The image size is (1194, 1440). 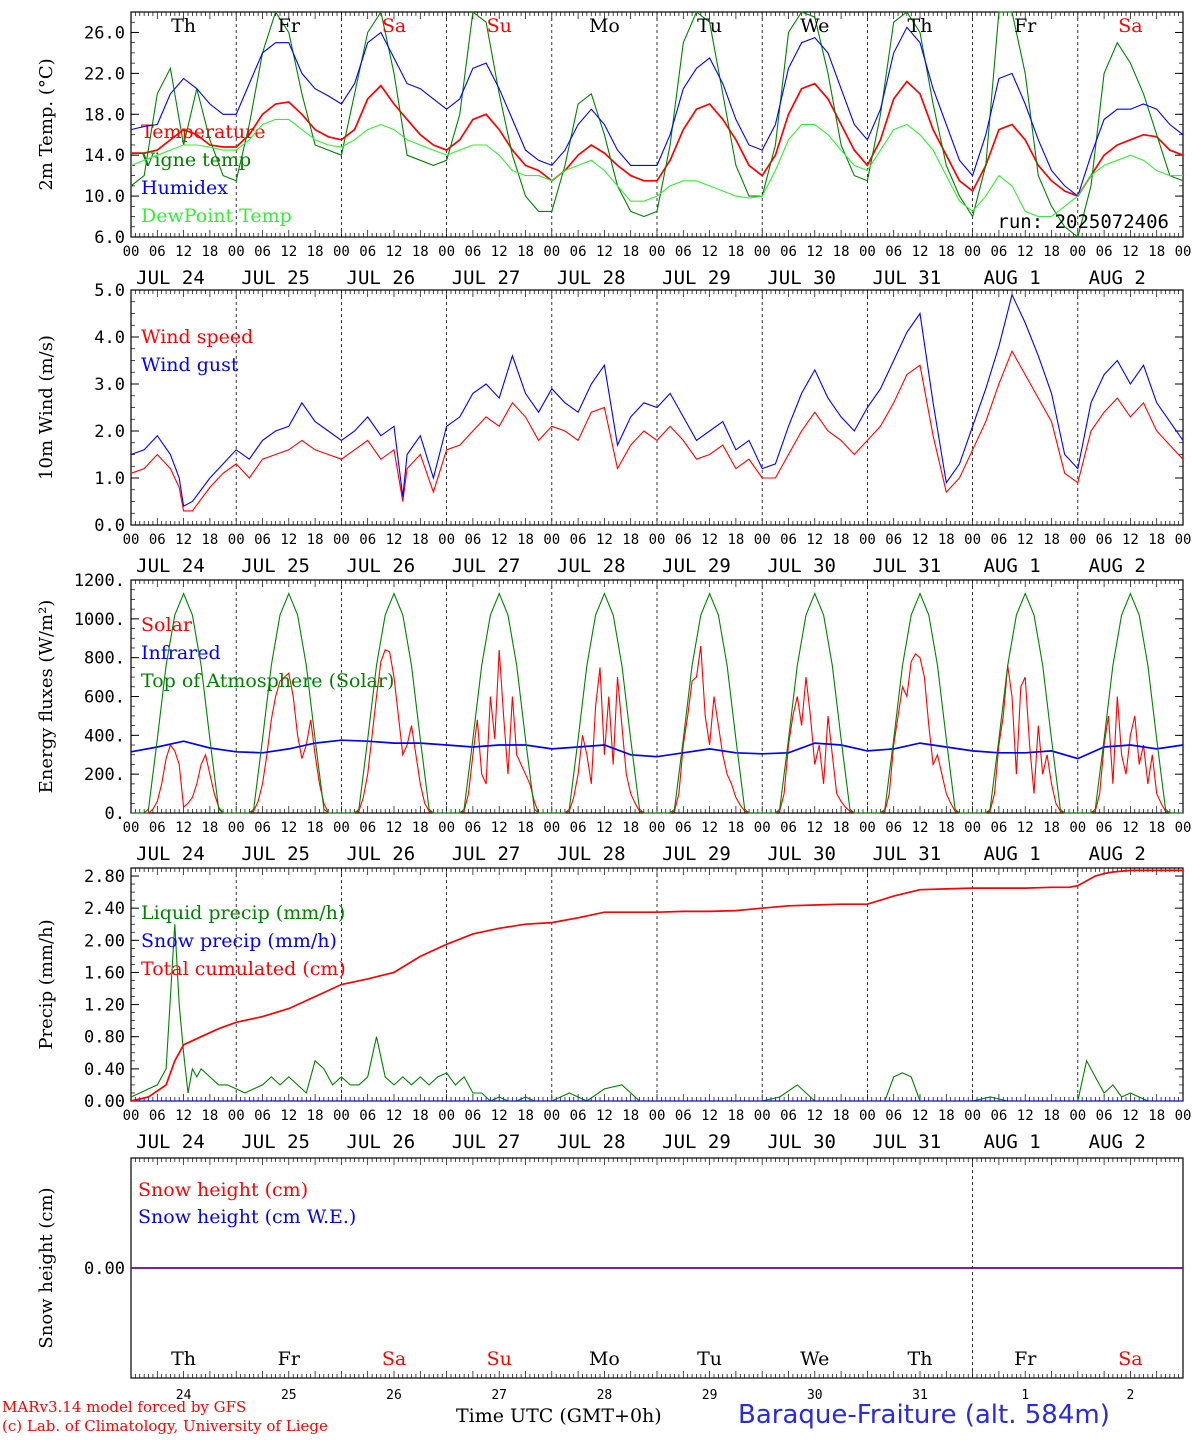 What do you see at coordinates (190, 365) in the screenshot?
I see `legend-entry: Wind gust` at bounding box center [190, 365].